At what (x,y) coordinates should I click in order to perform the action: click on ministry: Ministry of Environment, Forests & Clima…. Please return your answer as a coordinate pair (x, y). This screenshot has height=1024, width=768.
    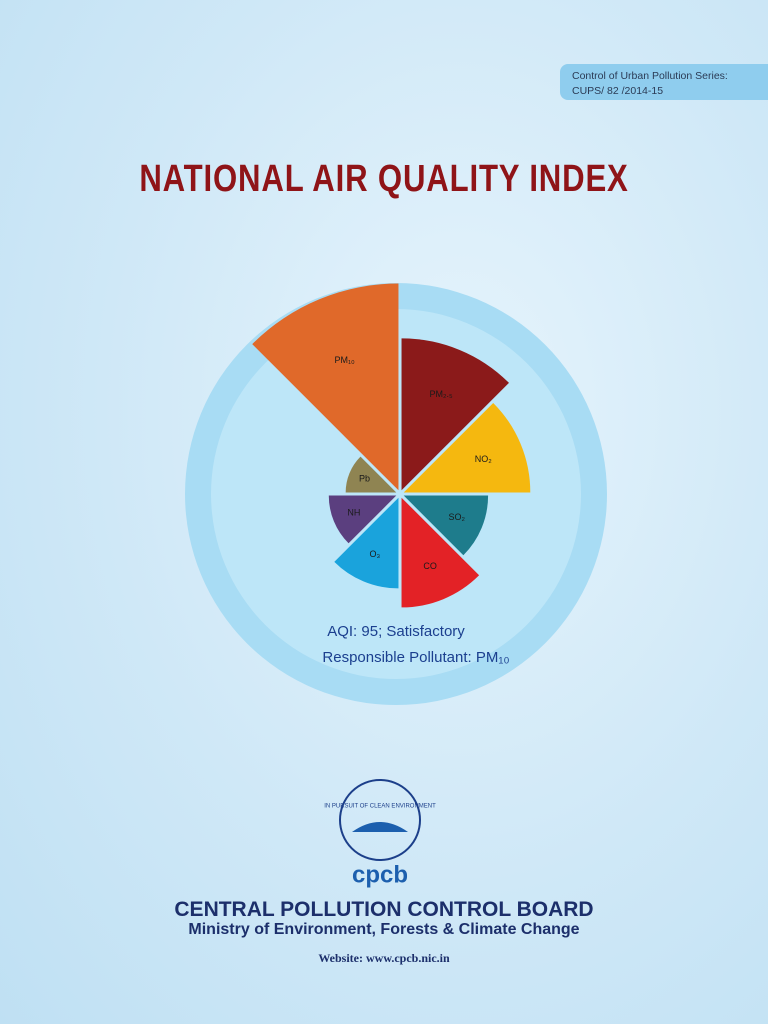
    Looking at the image, I should click on (384, 929).